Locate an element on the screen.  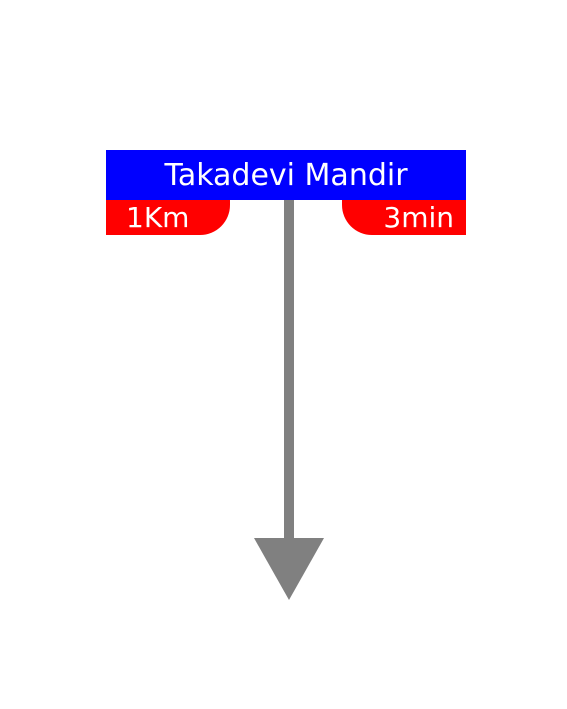
destination-title: Takadevi Mandir is located at coordinates (286, 175).